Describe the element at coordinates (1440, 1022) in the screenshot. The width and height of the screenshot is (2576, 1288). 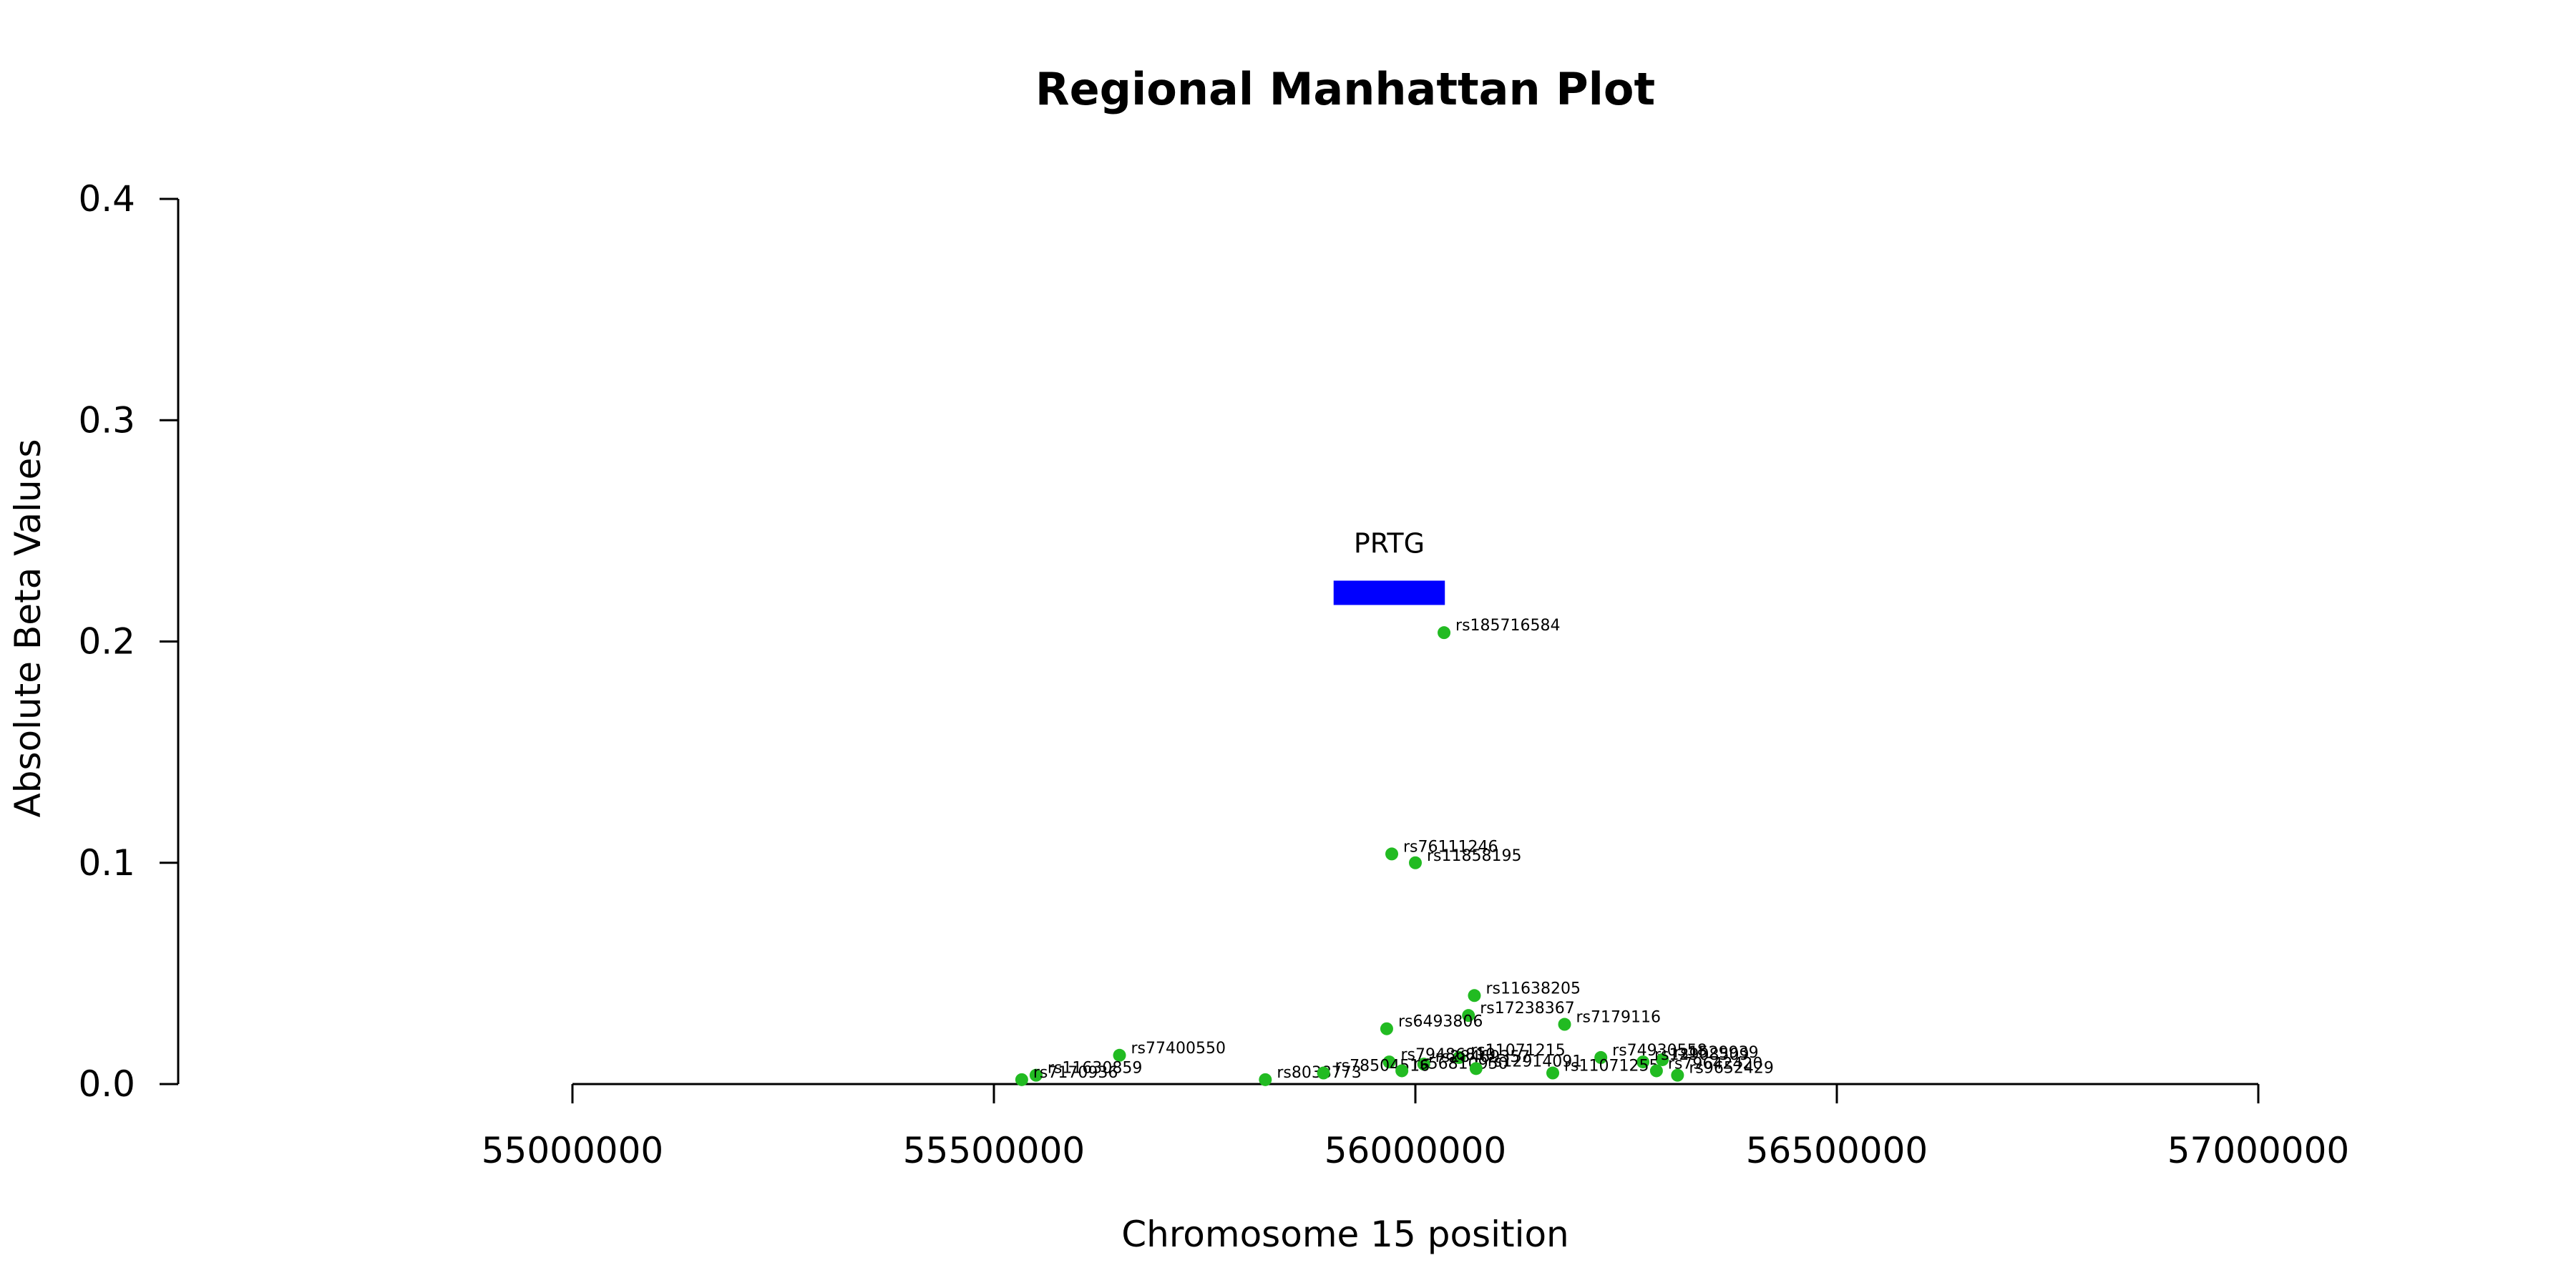
I see `snp-label: rs6493806` at that location.